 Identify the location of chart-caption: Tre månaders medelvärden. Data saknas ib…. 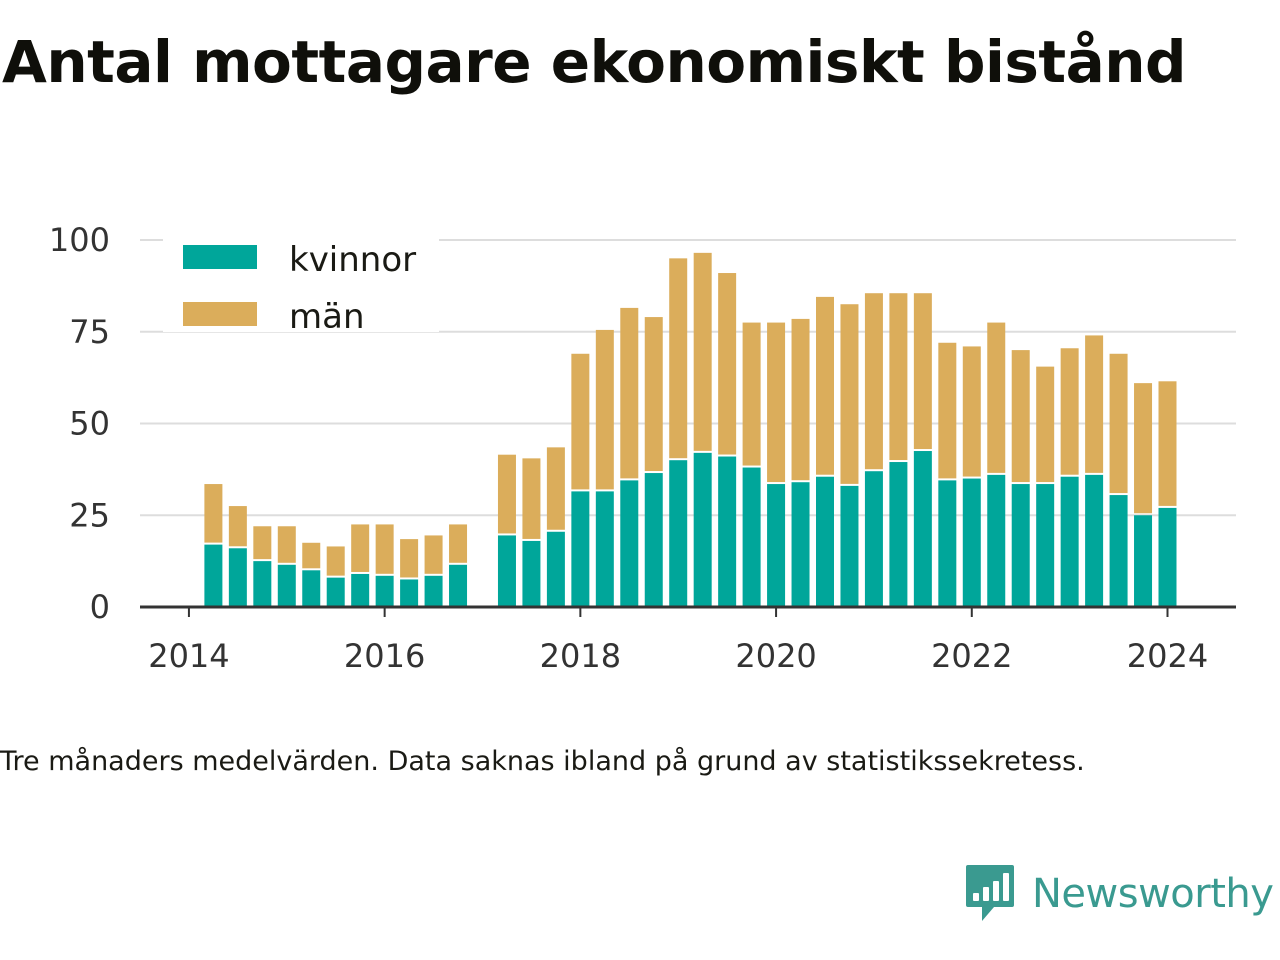
(542, 761).